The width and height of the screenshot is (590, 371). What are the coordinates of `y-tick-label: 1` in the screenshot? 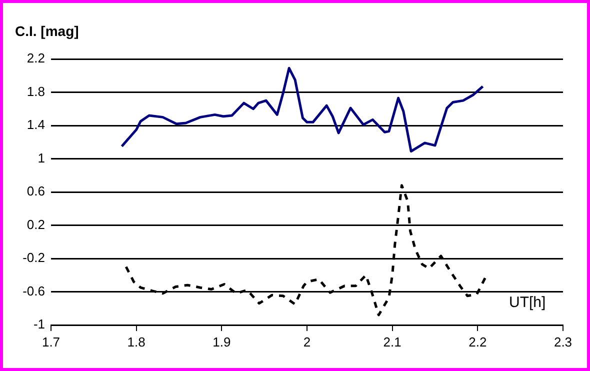 It's located at (41, 158).